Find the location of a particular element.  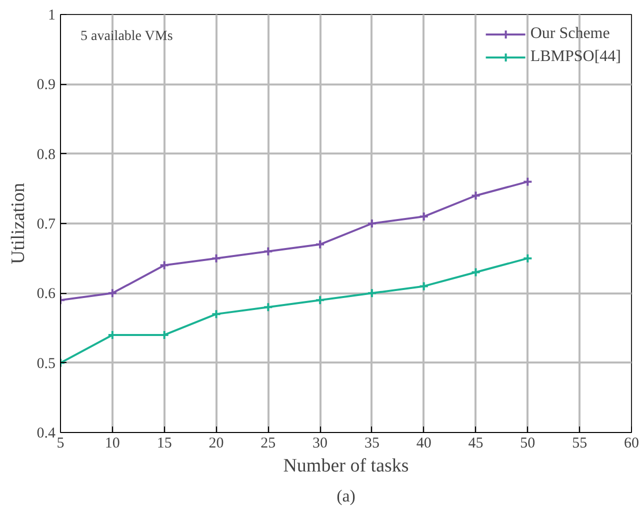

x-tick-label: 10 is located at coordinates (112, 444).